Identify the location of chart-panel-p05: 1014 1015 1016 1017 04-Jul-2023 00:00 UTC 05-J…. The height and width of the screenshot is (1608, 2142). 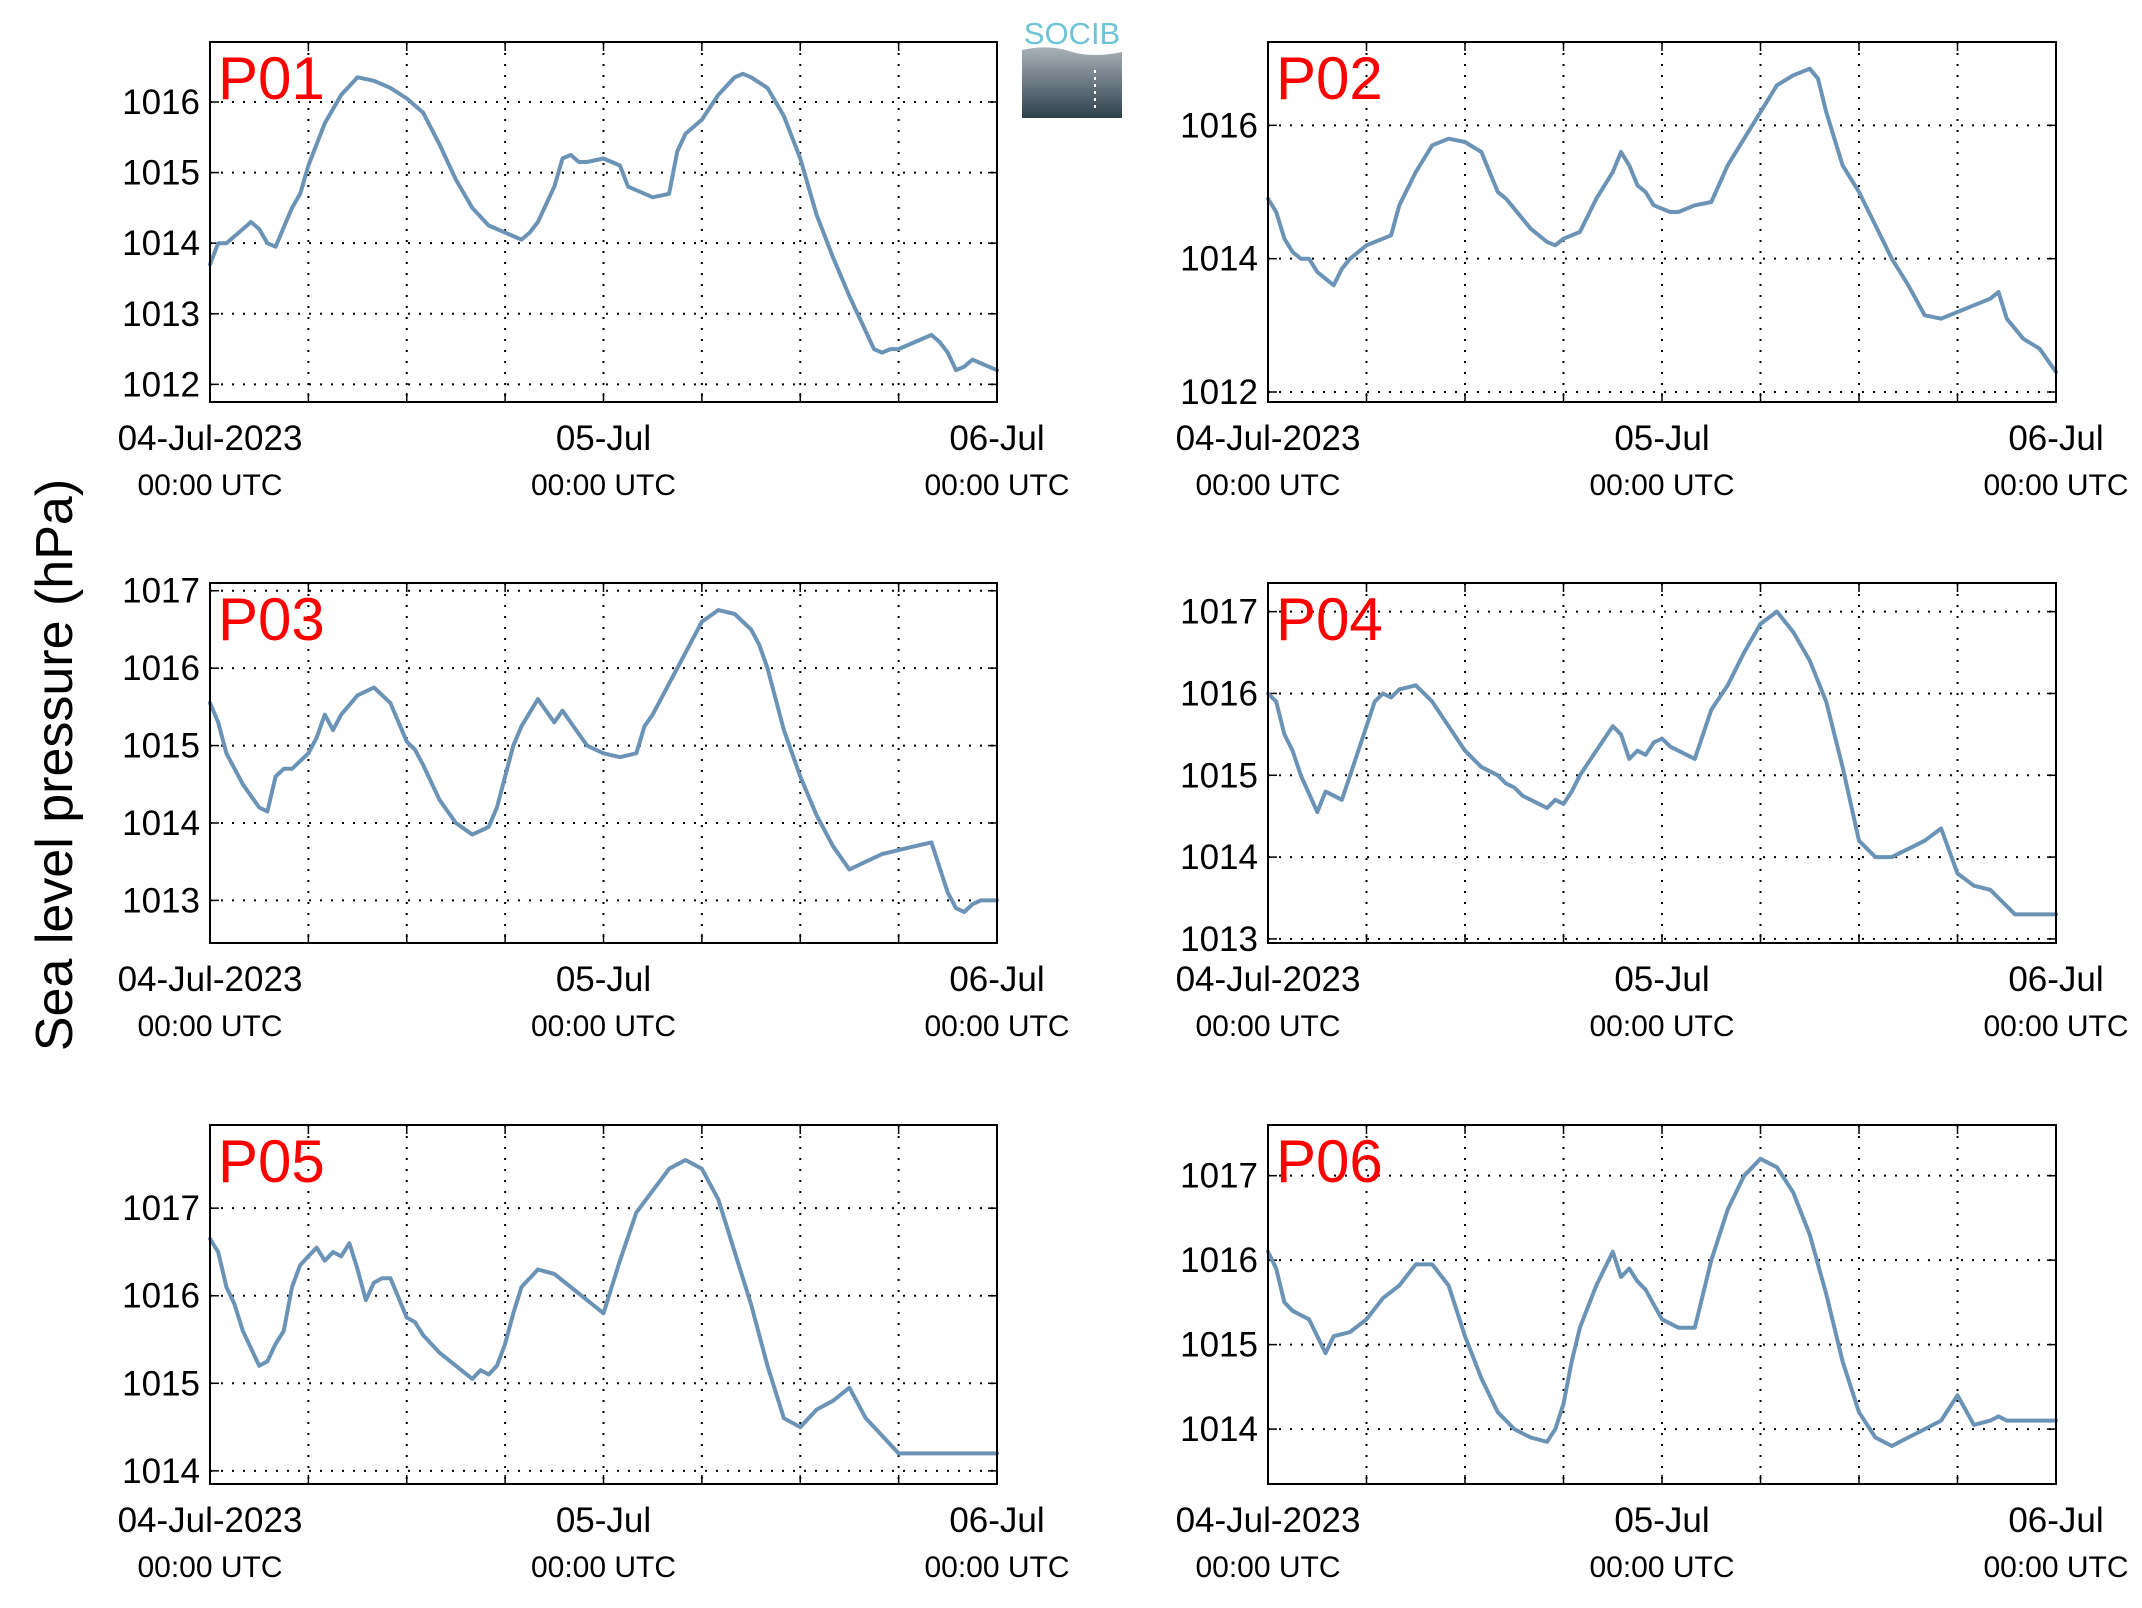
(594, 1354).